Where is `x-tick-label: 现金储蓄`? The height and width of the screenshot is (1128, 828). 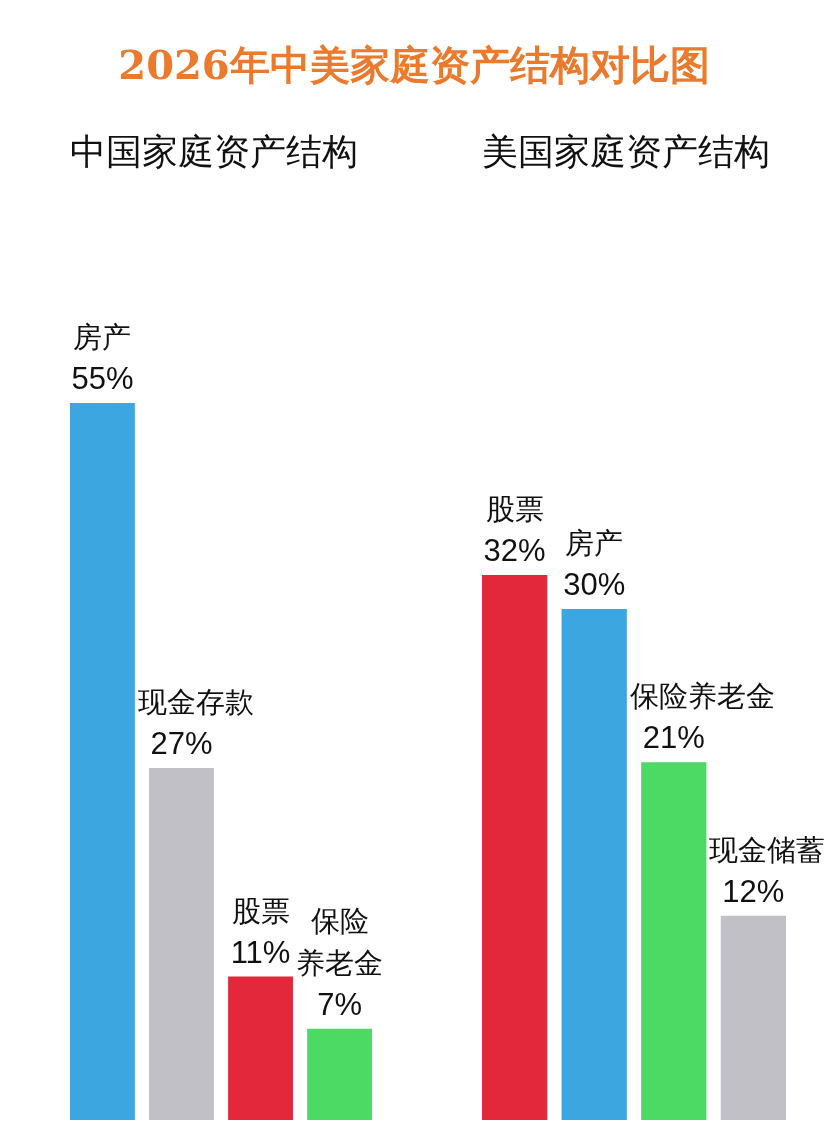 x-tick-label: 现金储蓄 is located at coordinates (767, 849).